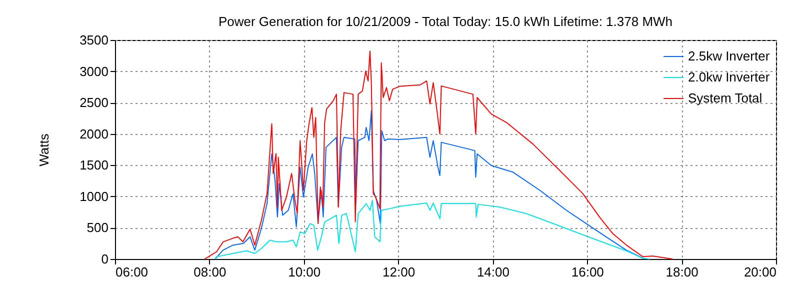 The width and height of the screenshot is (800, 300). What do you see at coordinates (104, 259) in the screenshot?
I see `y-tick-label: 0` at bounding box center [104, 259].